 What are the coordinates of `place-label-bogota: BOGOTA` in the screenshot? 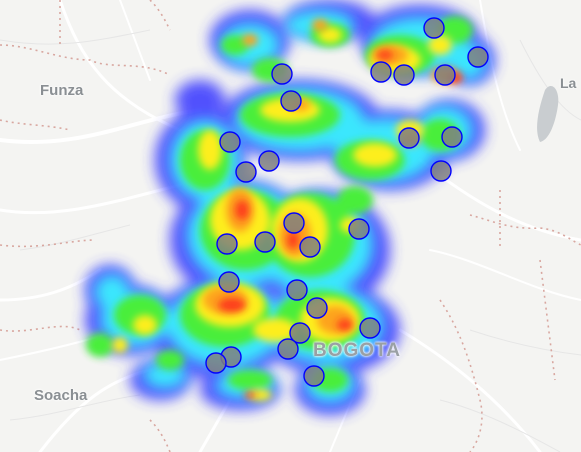 It's located at (357, 350).